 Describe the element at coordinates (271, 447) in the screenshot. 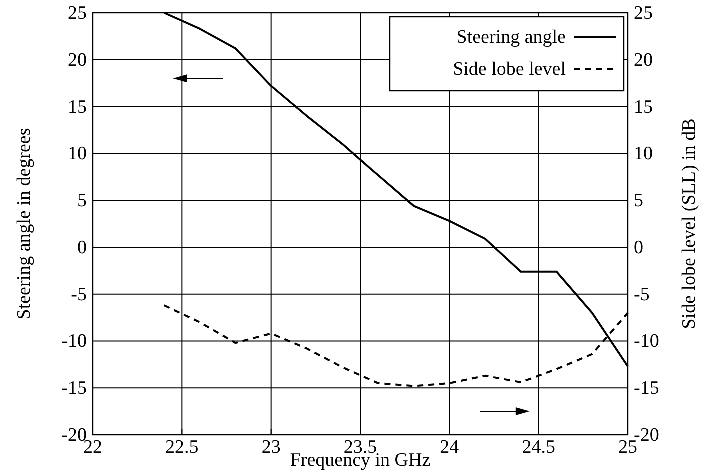

I see `x-tick-label: 23` at that location.